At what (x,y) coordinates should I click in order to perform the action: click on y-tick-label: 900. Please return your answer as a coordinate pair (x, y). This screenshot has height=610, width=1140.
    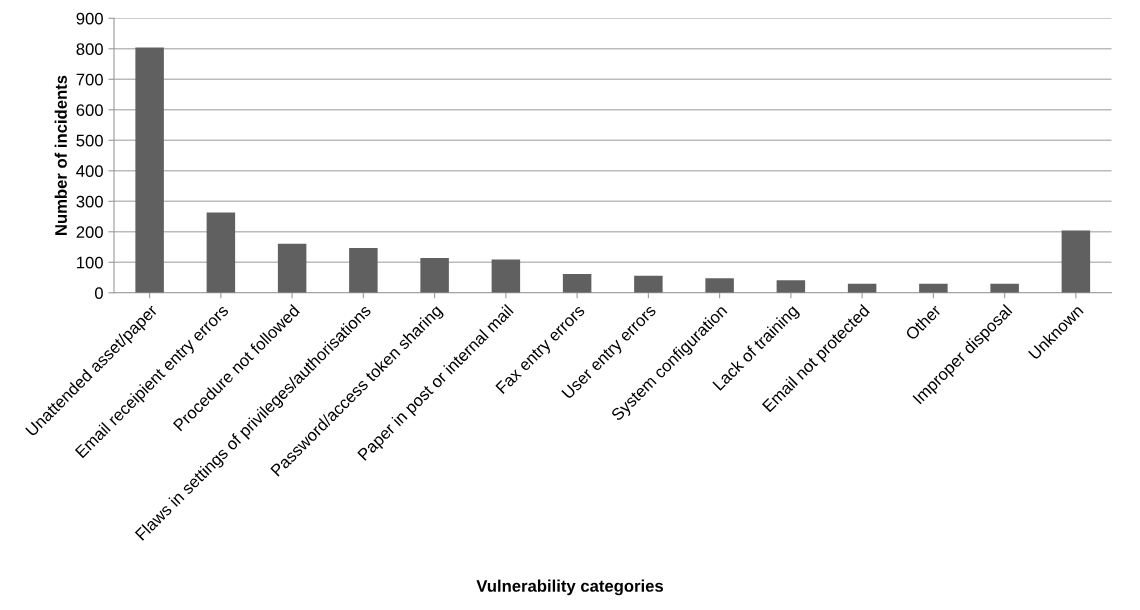
    Looking at the image, I should click on (89, 18).